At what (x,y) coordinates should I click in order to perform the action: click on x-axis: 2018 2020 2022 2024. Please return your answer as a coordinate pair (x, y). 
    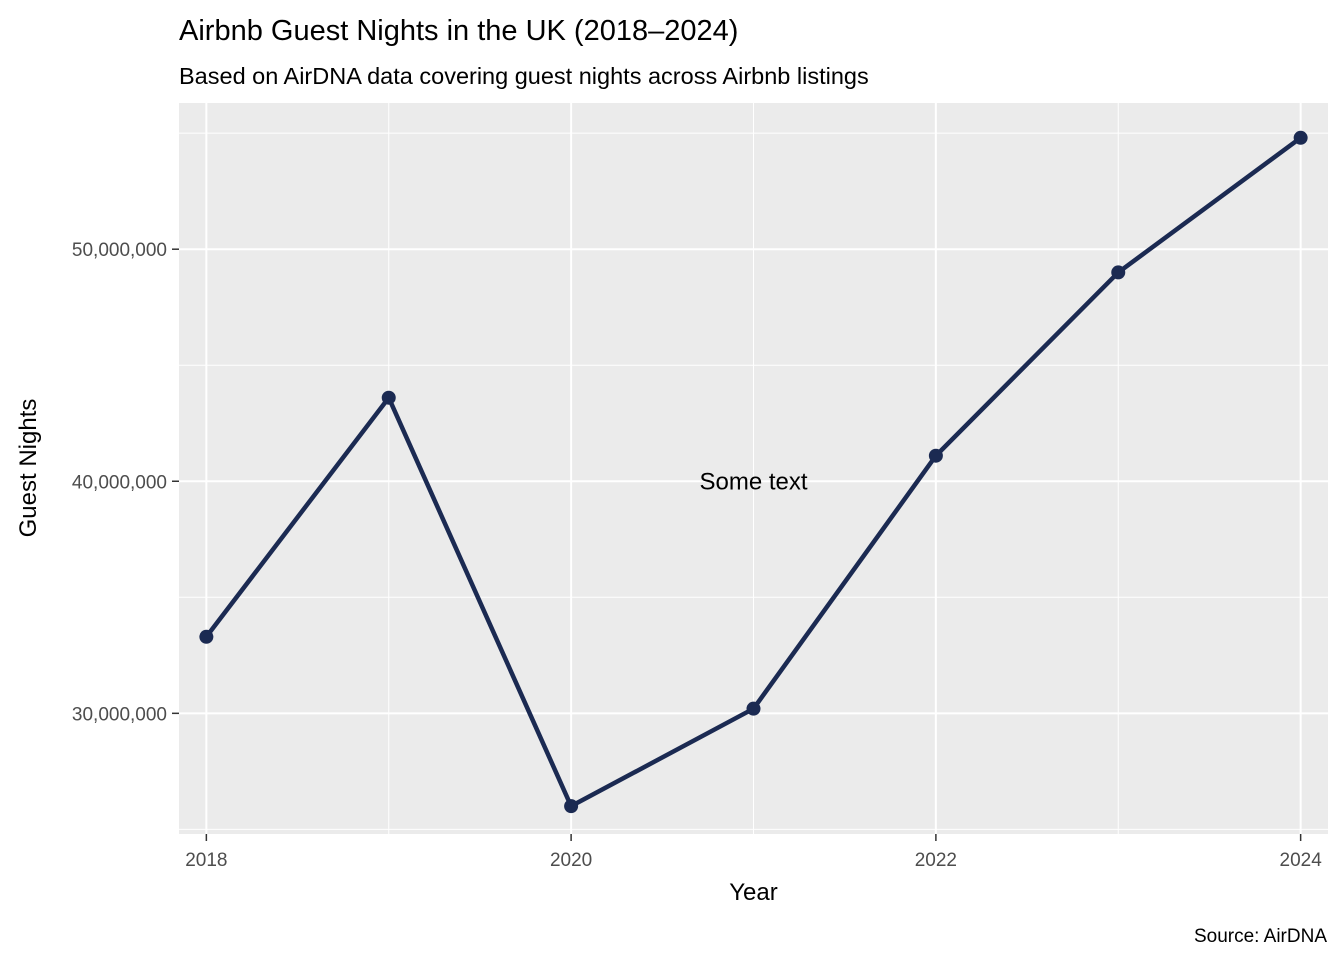
    Looking at the image, I should click on (753, 852).